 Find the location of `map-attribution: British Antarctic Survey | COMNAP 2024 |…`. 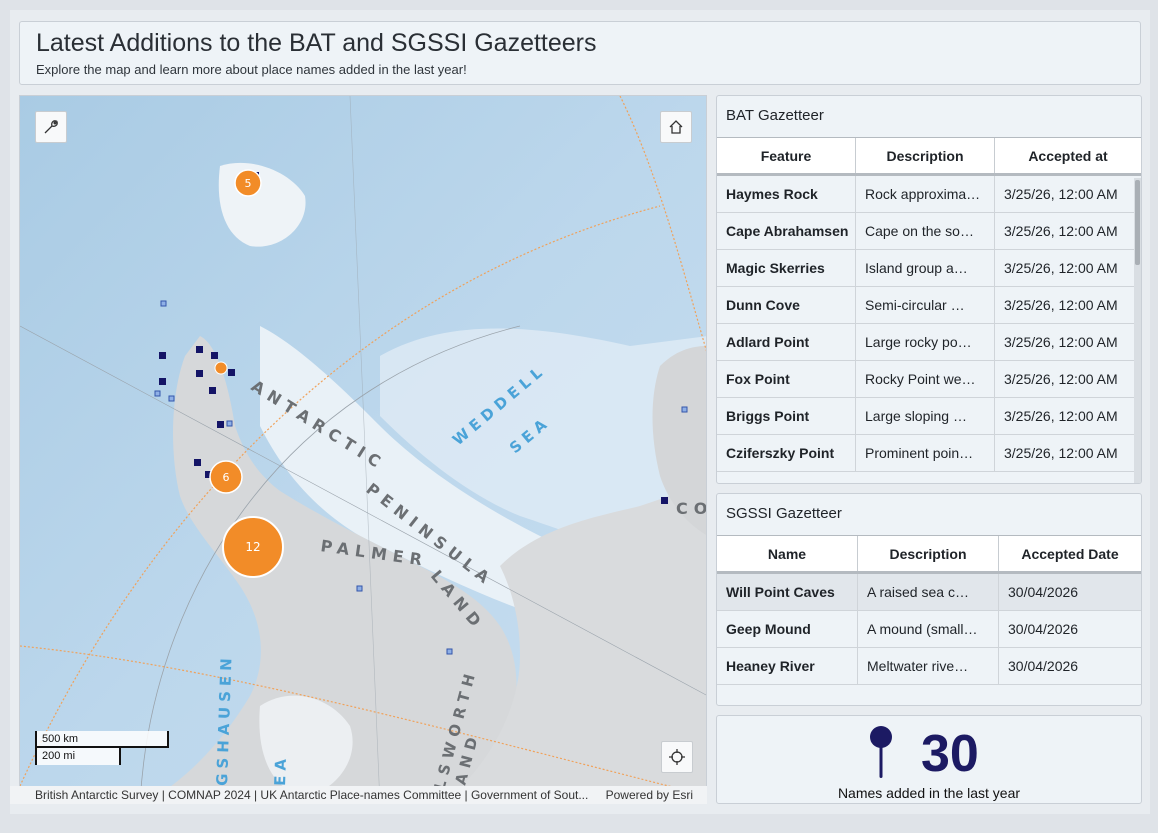

map-attribution: British Antarctic Survey | COMNAP 2024 |… is located at coordinates (358, 795).